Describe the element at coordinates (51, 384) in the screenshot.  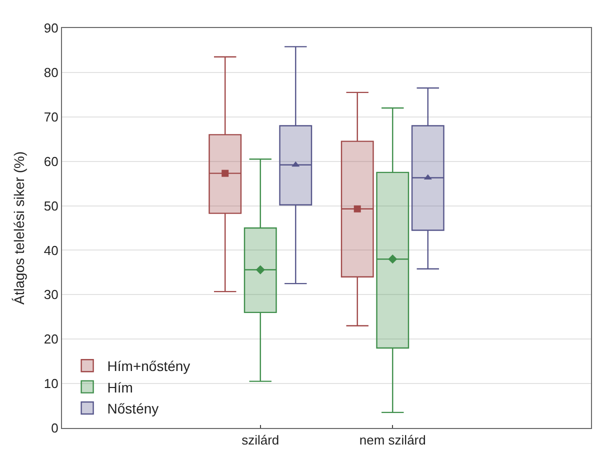
I see `y-tick-label: 10` at that location.